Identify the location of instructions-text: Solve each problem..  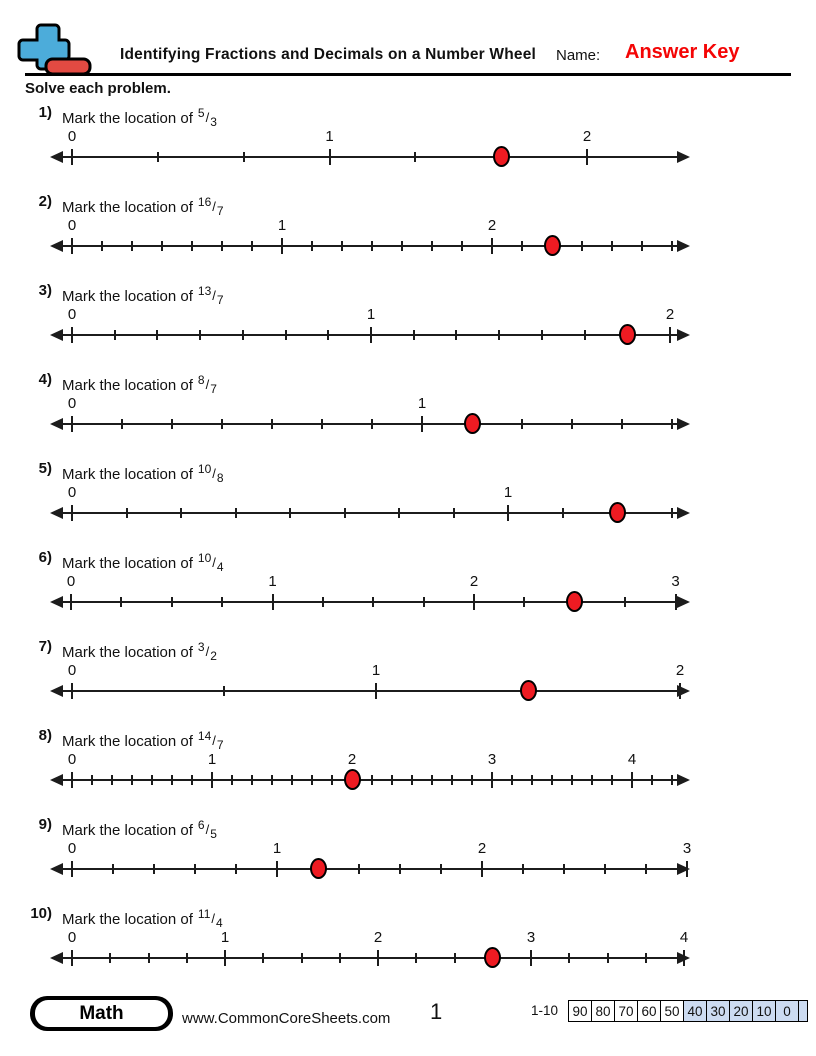
(98, 88).